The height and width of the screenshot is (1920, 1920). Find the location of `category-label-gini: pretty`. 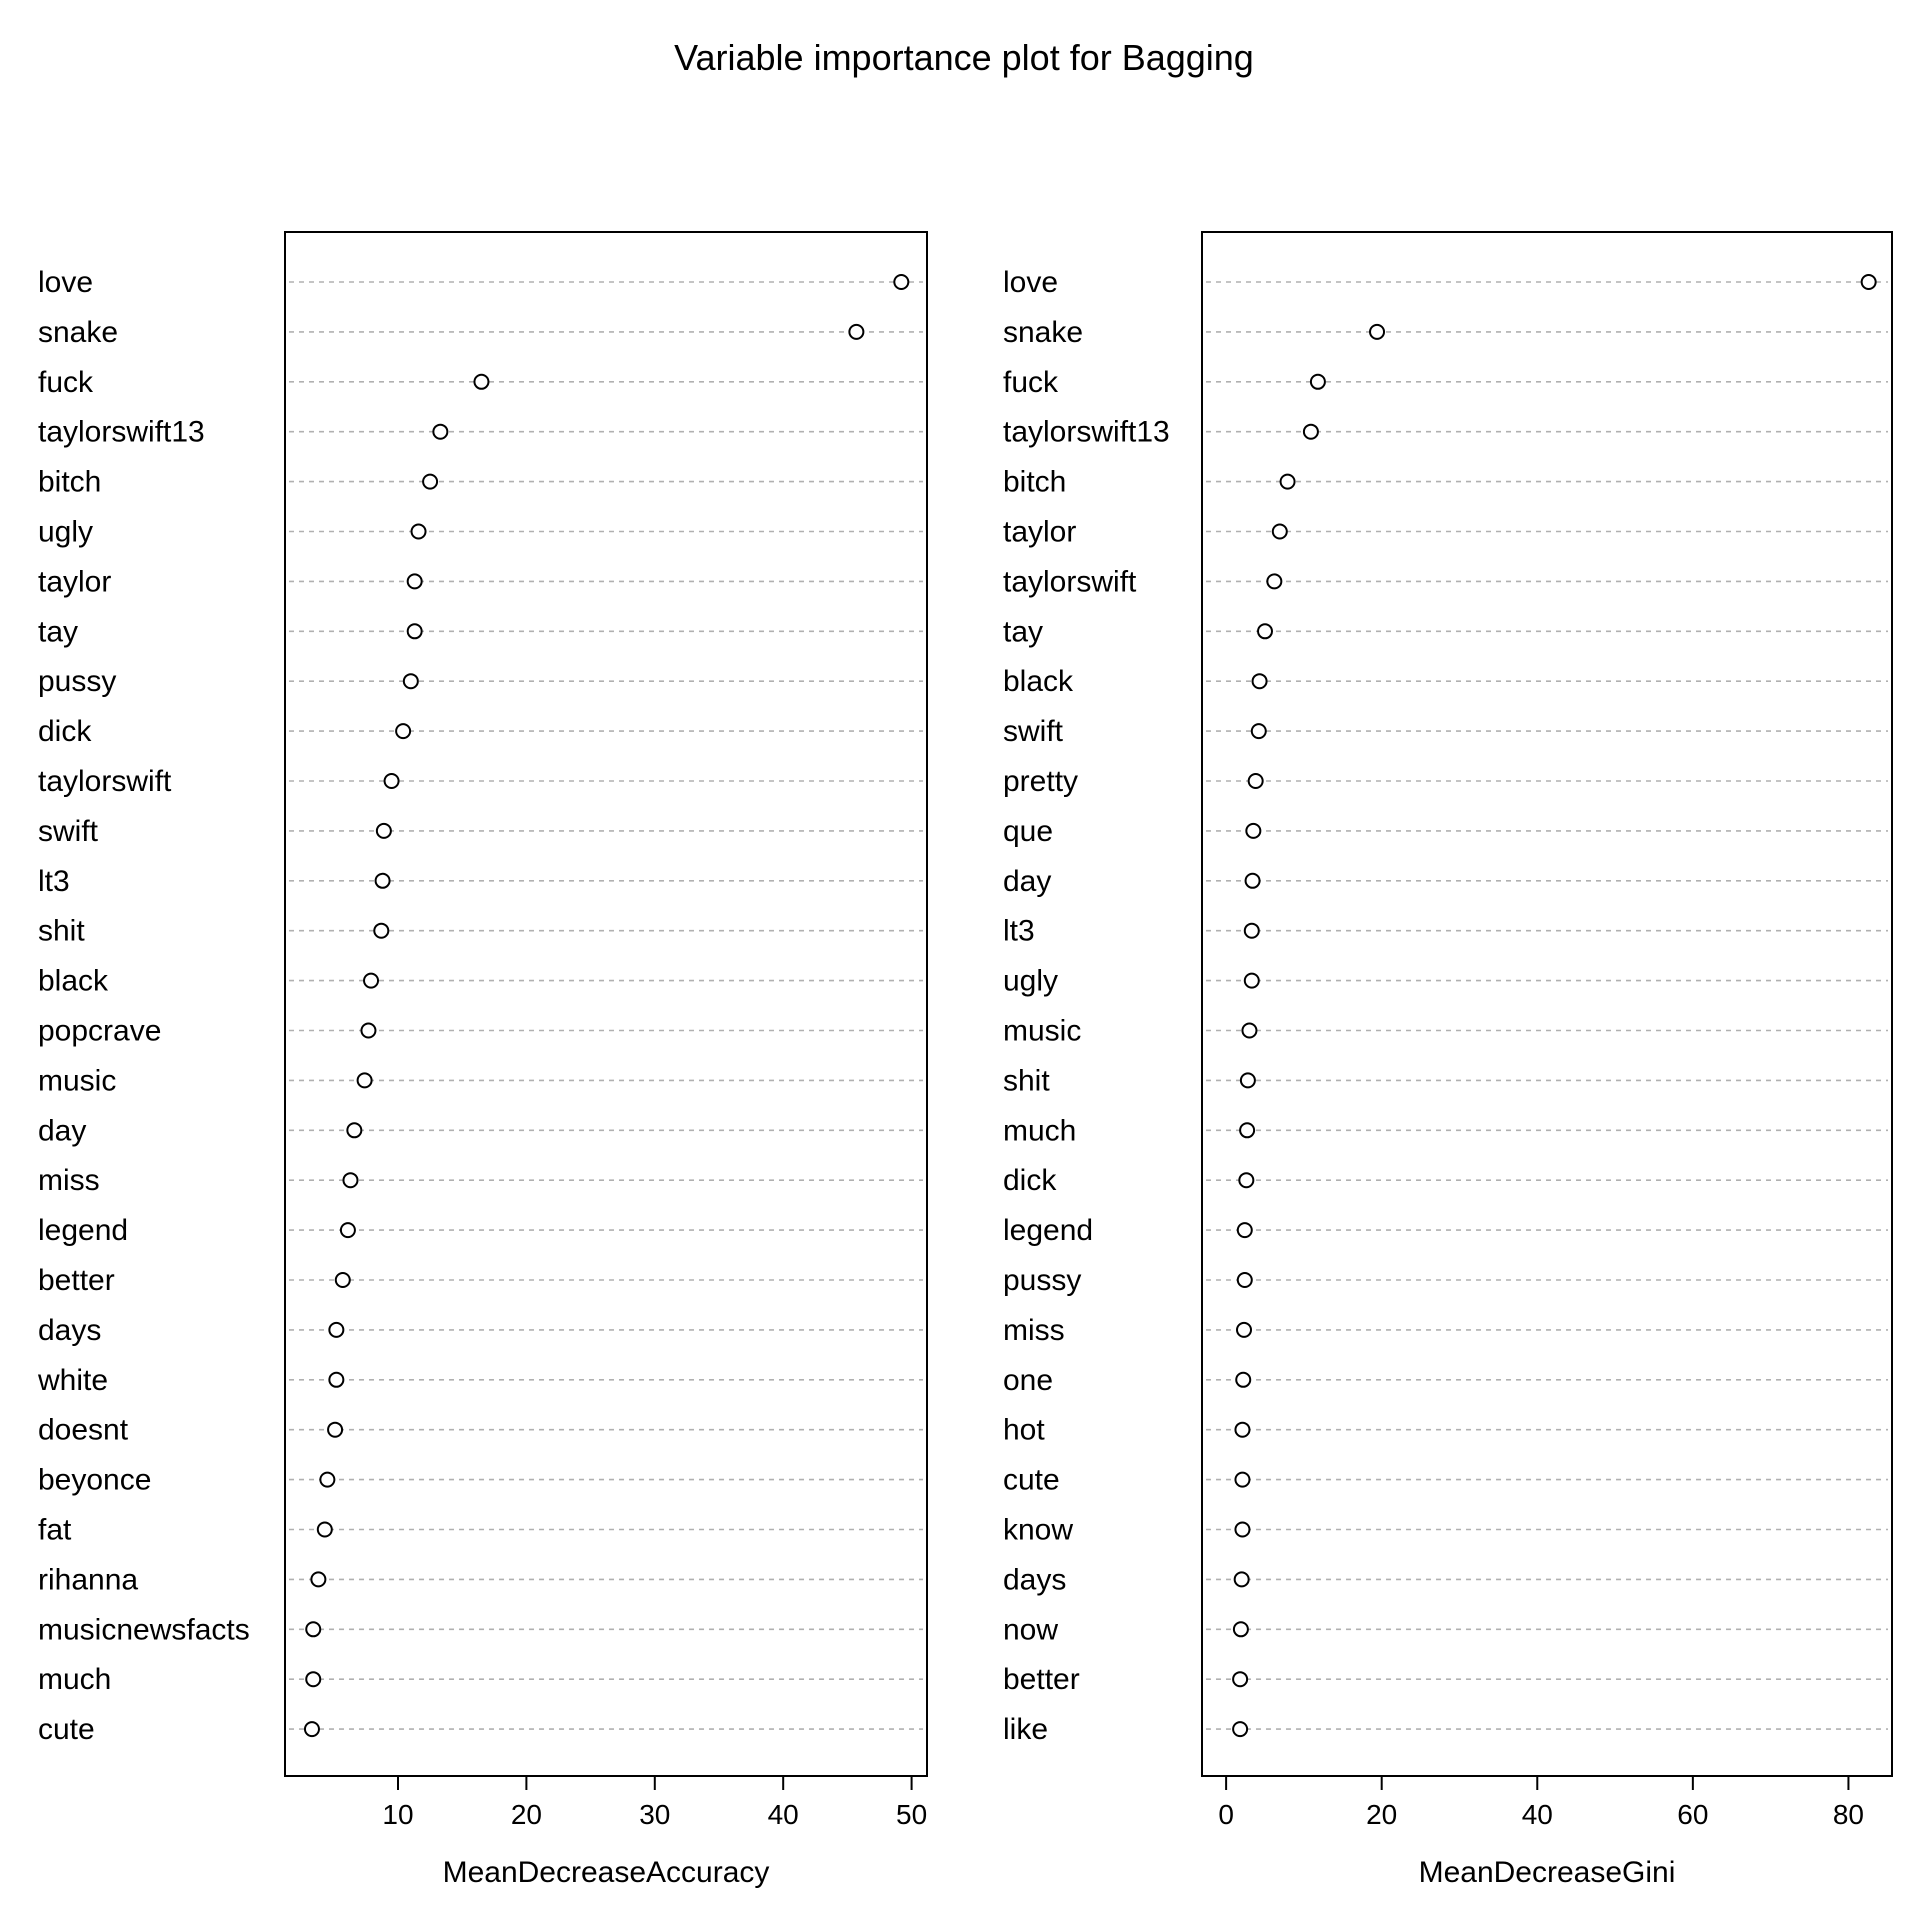

category-label-gini: pretty is located at coordinates (1040, 781).